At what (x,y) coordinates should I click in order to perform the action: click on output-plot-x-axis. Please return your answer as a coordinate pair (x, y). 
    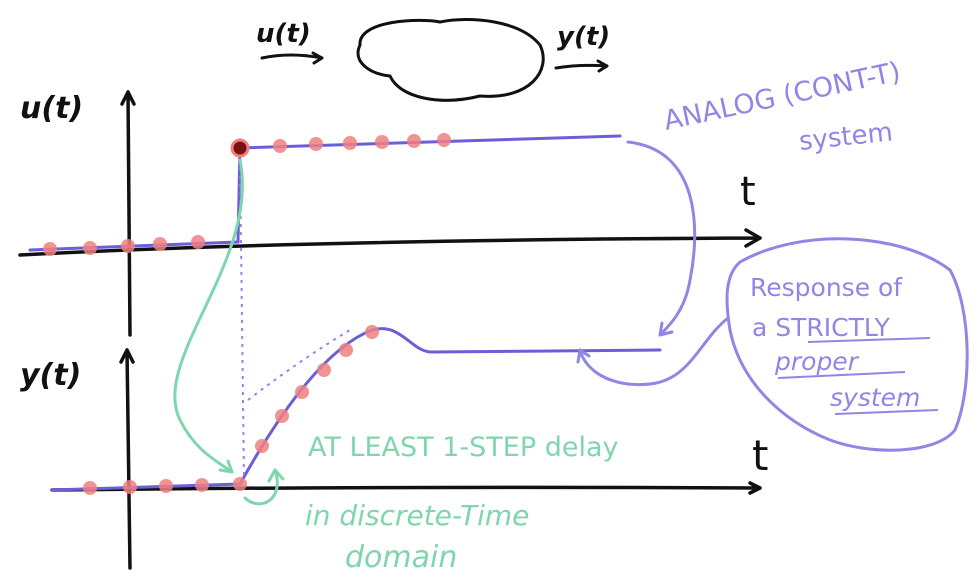
    Looking at the image, I should click on (406, 488).